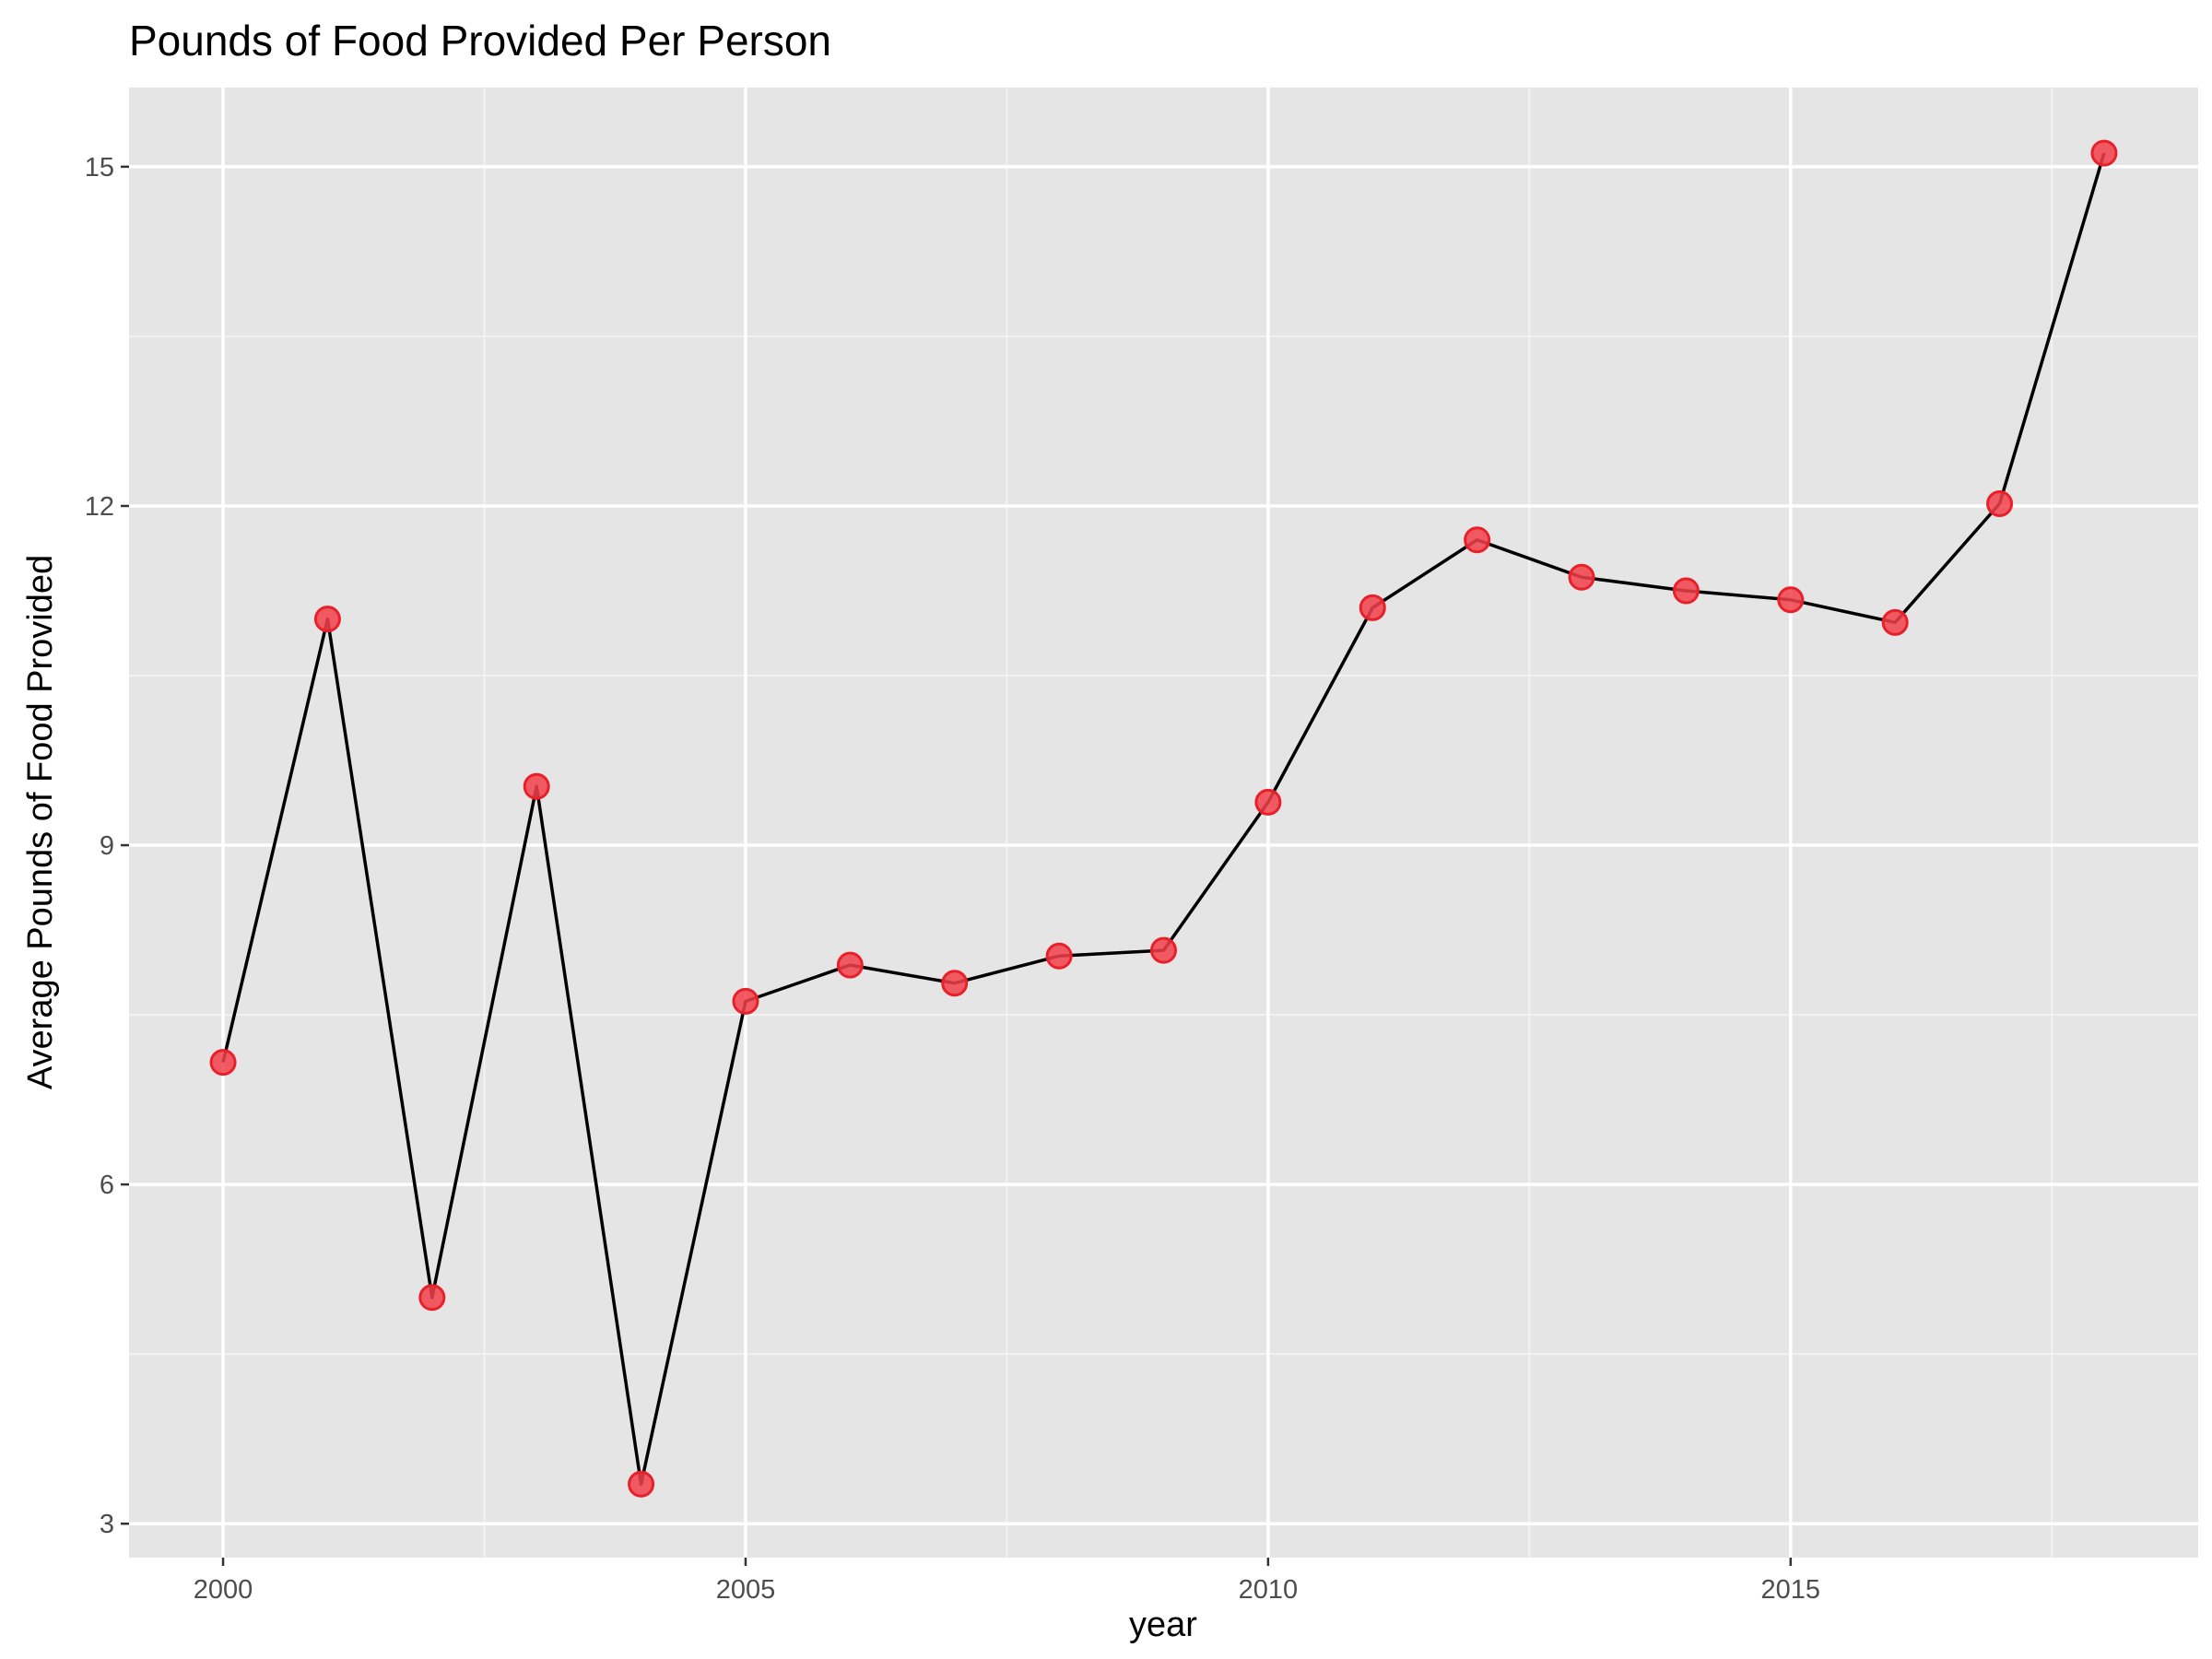 The height and width of the screenshot is (1659, 2212). Describe the element at coordinates (223, 1590) in the screenshot. I see `x-tick-label: 2000` at that location.